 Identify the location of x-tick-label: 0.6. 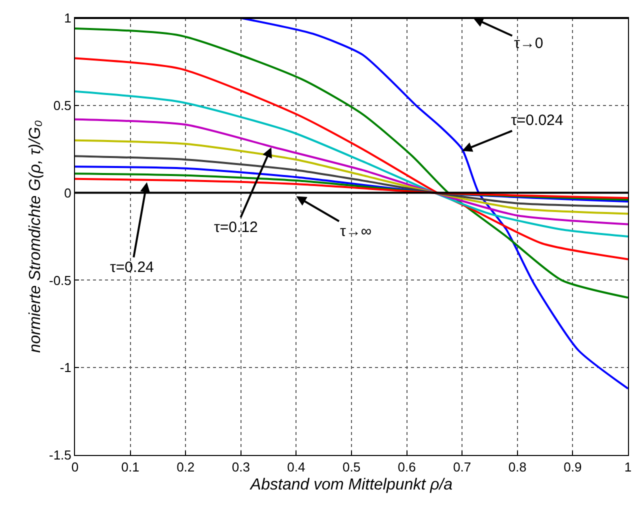
(407, 467).